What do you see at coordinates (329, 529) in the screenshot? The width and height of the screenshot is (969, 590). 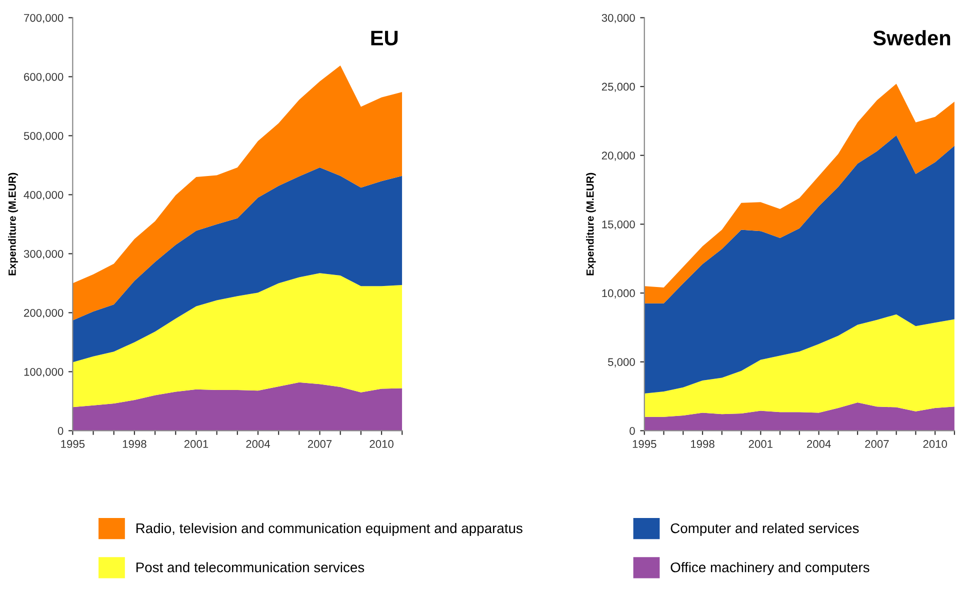 I see `legend-label: Radio, television and communication equipment and apparatus` at bounding box center [329, 529].